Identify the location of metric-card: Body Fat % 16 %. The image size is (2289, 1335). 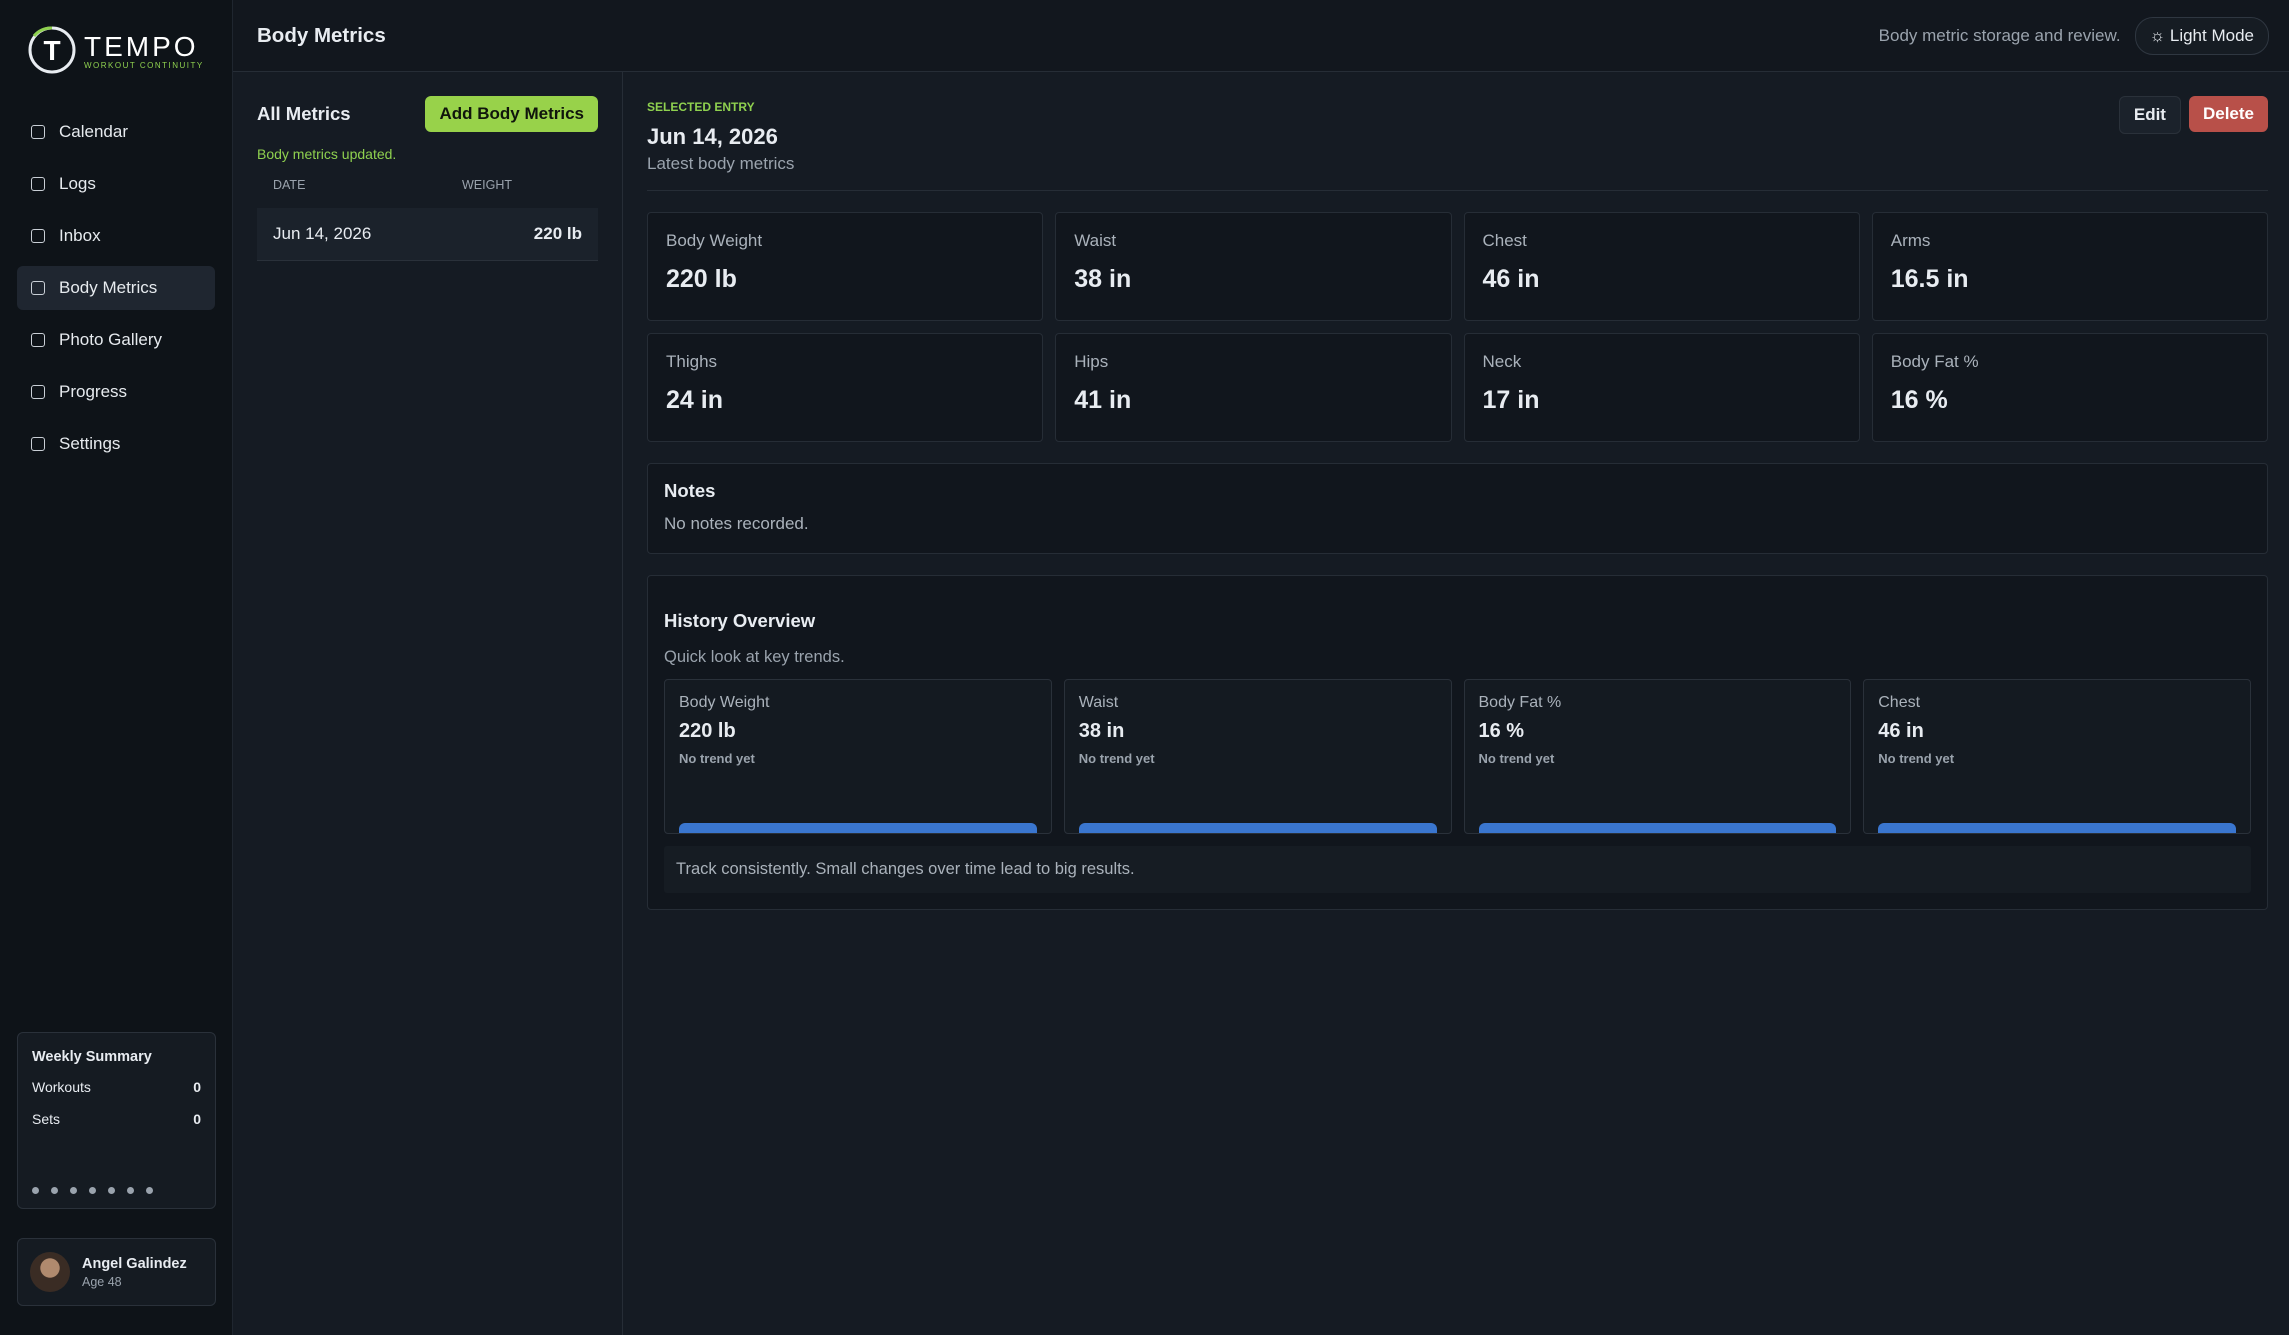
(2069, 387).